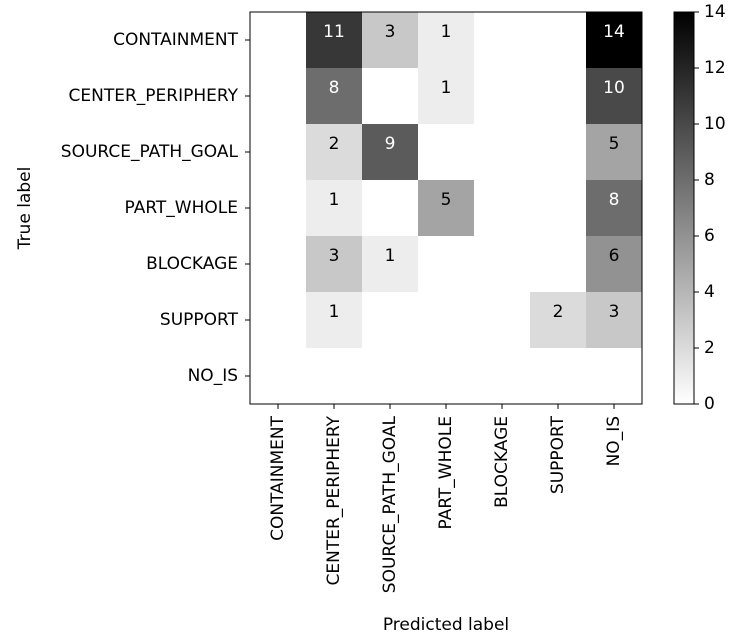 The image size is (730, 635). Describe the element at coordinates (684, 208) in the screenshot. I see `colorbar` at that location.